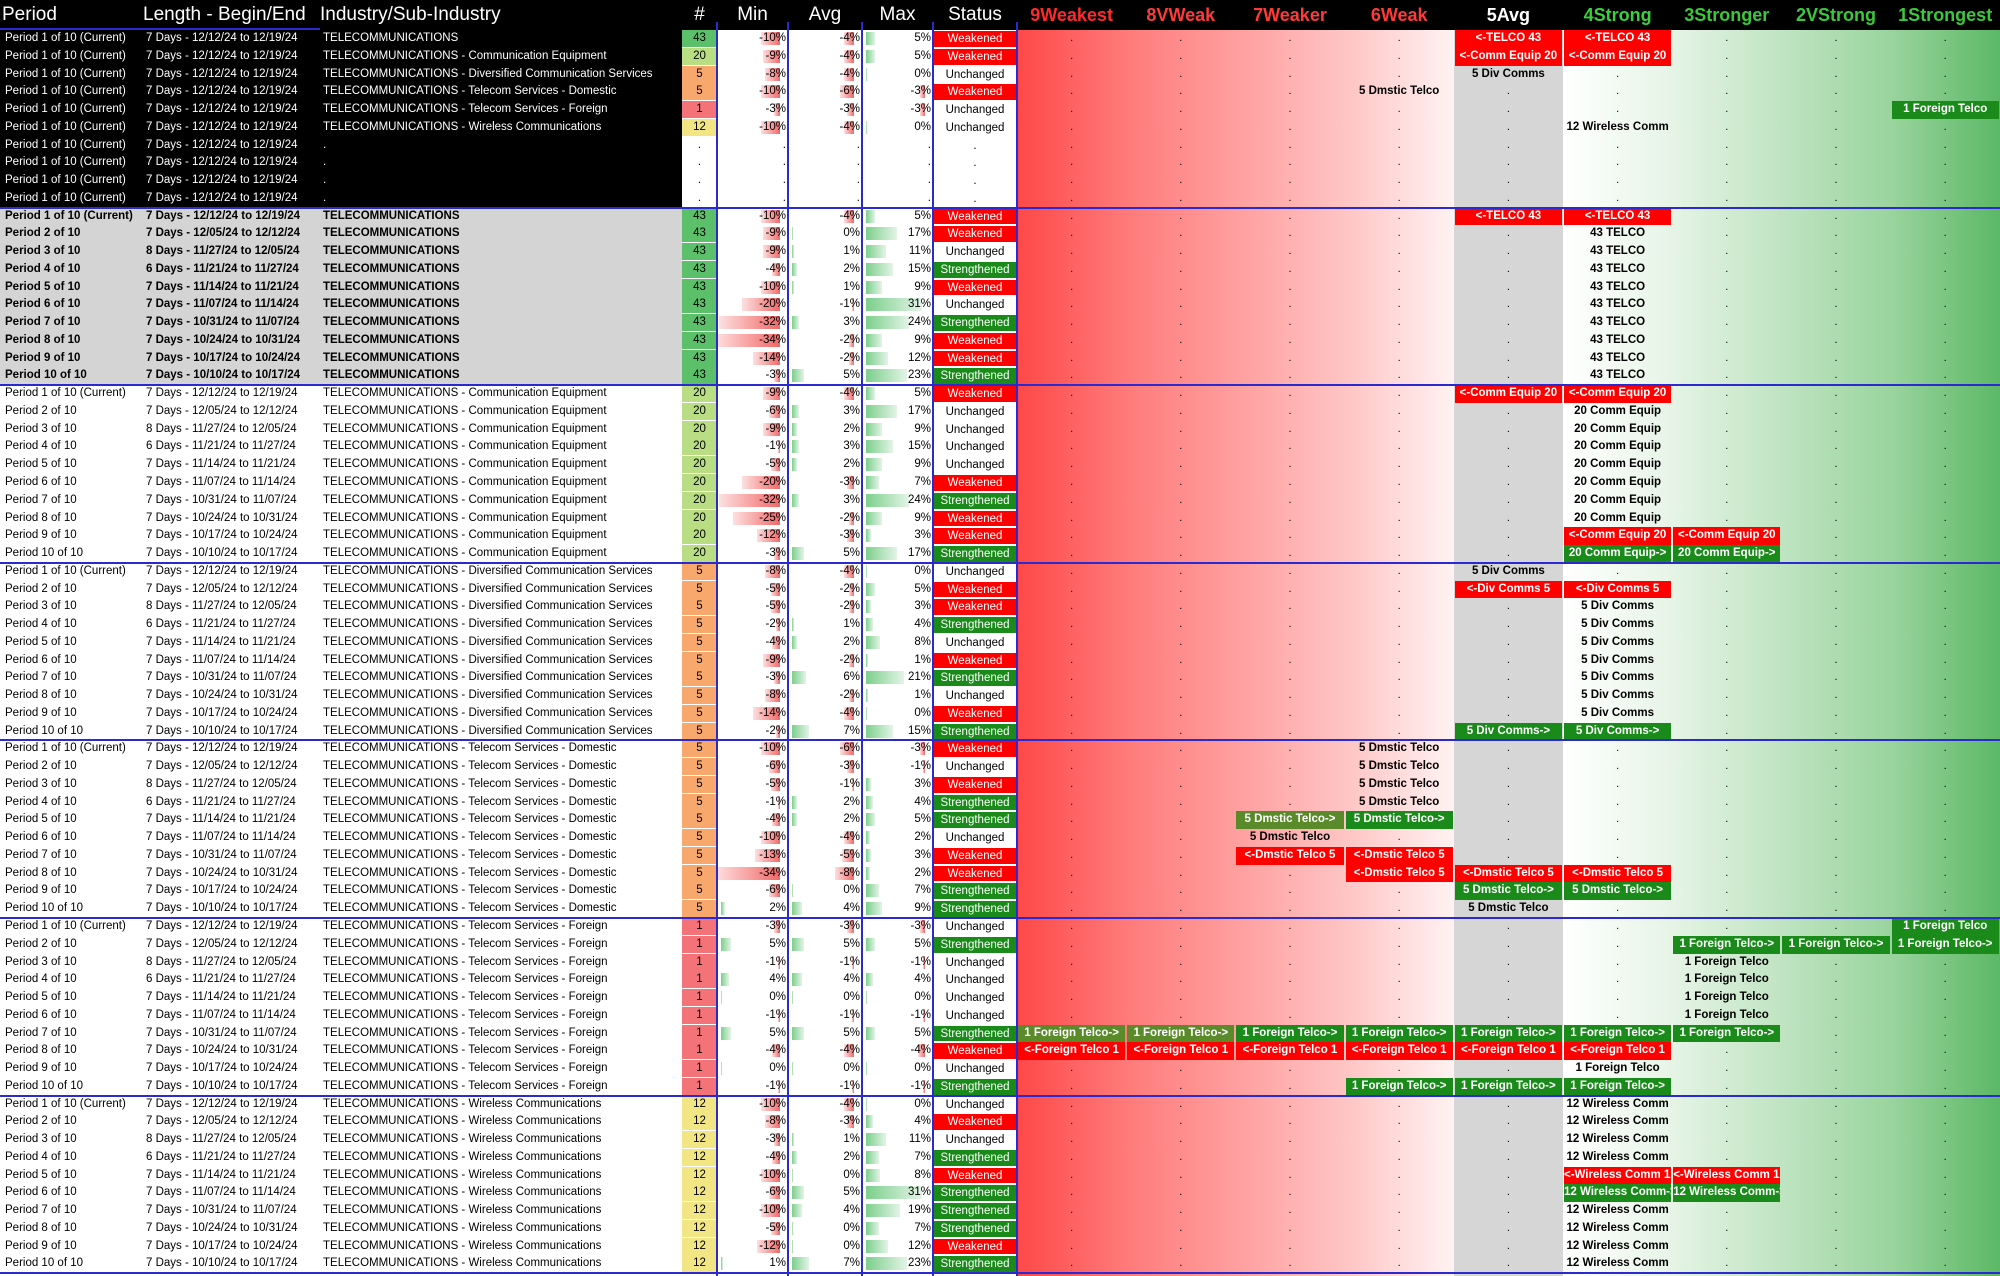 This screenshot has height=1276, width=2000. What do you see at coordinates (1617, 15) in the screenshot?
I see `header-strength-4: 4Strong` at bounding box center [1617, 15].